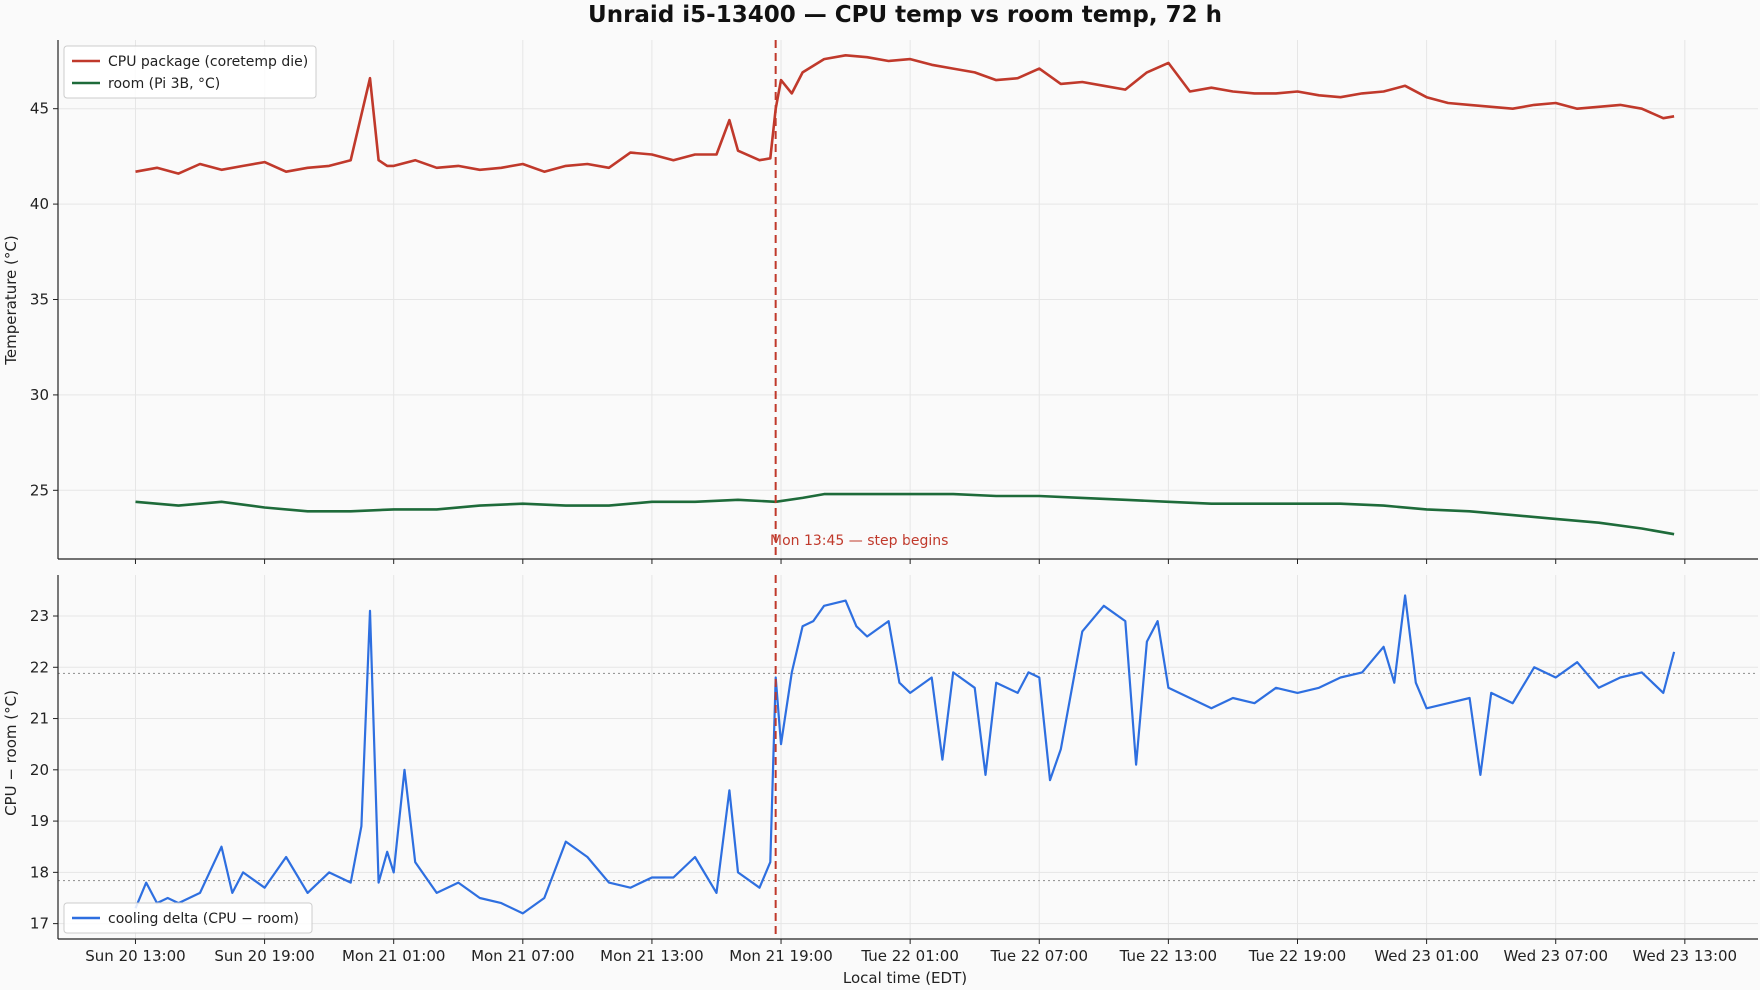 The height and width of the screenshot is (990, 1760). Describe the element at coordinates (1297, 956) in the screenshot. I see `x-tick-label: Tue 22 19:00` at that location.